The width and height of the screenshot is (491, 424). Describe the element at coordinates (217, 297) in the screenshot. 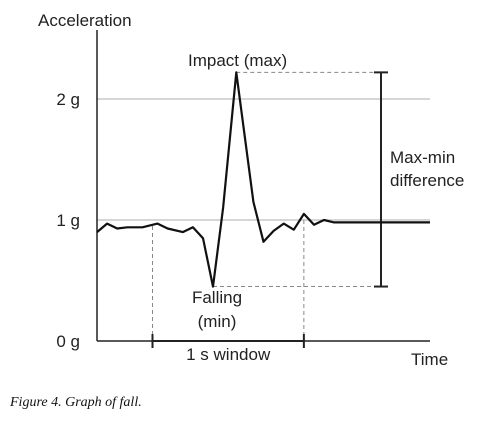

I see `falling-annotation: Falling` at that location.